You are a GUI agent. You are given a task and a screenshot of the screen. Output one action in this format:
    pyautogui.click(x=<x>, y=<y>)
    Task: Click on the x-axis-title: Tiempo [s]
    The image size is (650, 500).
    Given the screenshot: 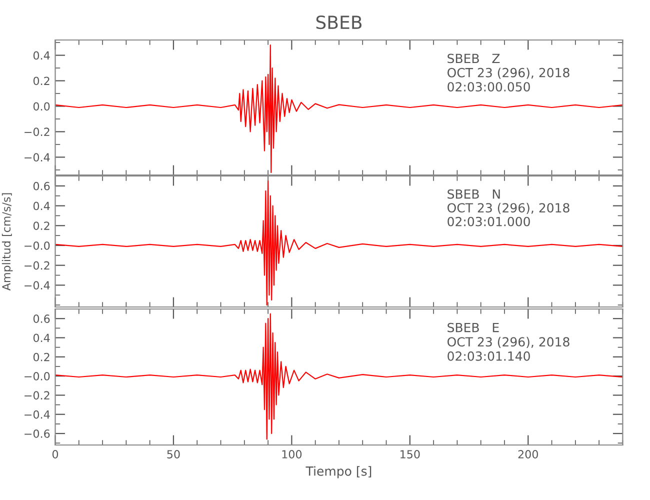 What is the action you would take?
    pyautogui.click(x=339, y=472)
    